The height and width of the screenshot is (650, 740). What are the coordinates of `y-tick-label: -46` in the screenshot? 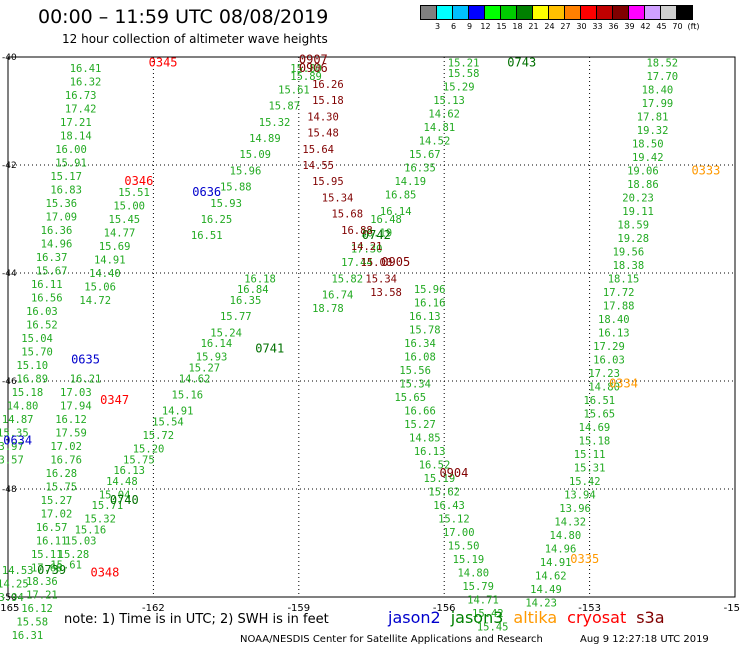 It's located at (9, 382).